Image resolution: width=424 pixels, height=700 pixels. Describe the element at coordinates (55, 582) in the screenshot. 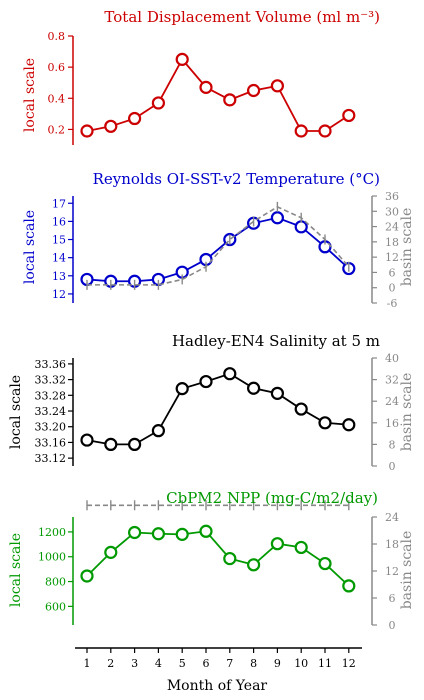

I see `left-tick-label: 800` at that location.